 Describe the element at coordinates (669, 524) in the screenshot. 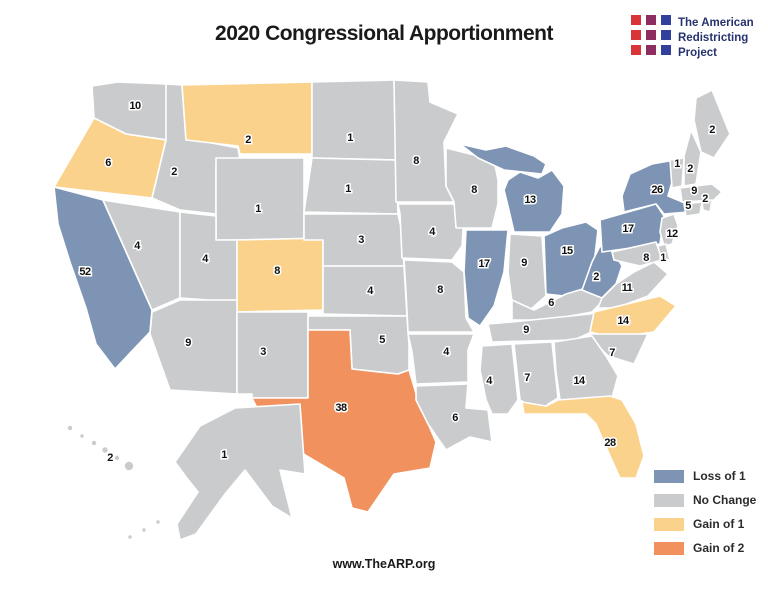

I see `legend-swatch-gain1` at that location.